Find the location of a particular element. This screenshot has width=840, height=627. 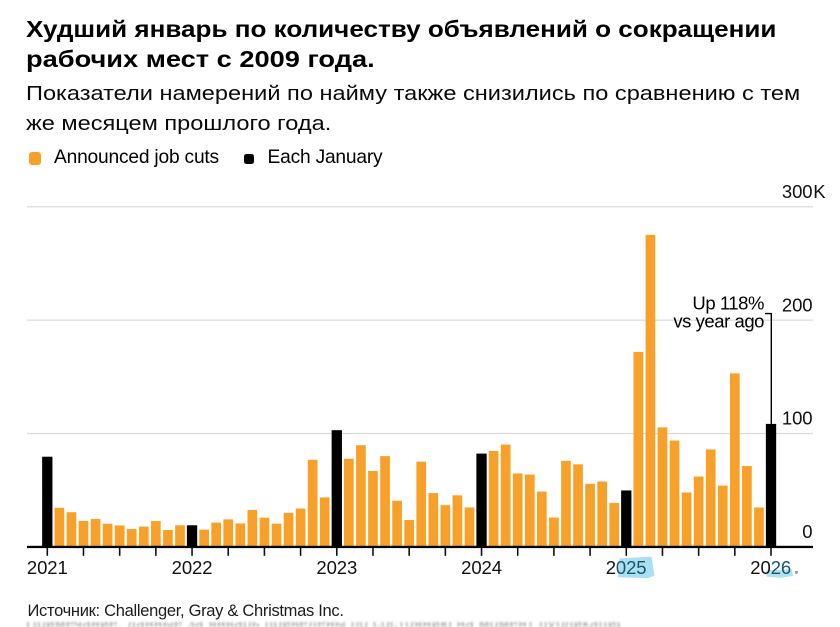

svg-text: 200 is located at coordinates (797, 304).